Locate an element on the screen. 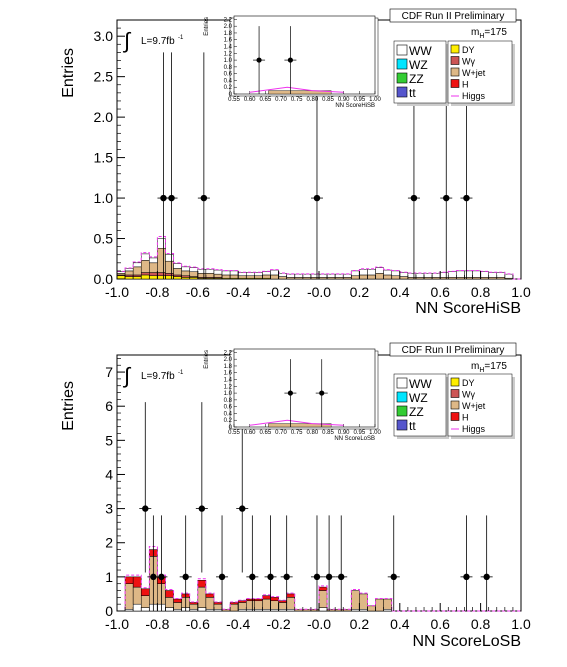 This screenshot has width=567, height=667. bottom-x-ticks: -1.0 -0.8 -0.6 -0.4 -0.2 -0.0 0.2 0.4 0.6 0.8 1.0 is located at coordinates (318, 617).